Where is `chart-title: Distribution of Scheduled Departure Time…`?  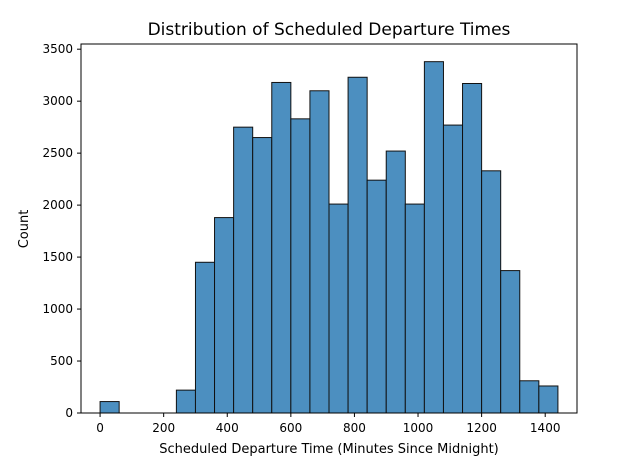 chart-title: Distribution of Scheduled Departure Time… is located at coordinates (329, 30).